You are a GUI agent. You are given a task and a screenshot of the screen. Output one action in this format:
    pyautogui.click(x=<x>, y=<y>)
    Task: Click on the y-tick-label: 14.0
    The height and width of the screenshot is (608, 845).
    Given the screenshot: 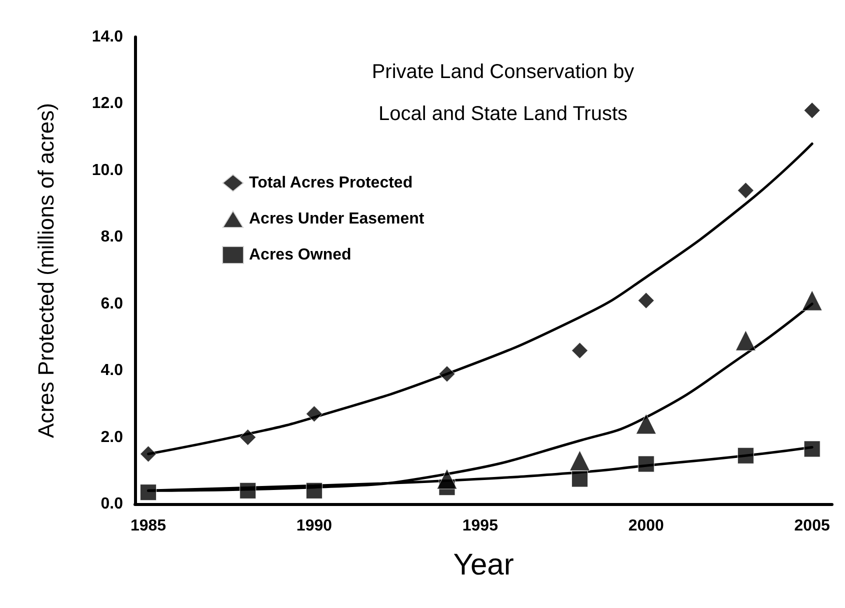 What is the action you would take?
    pyautogui.click(x=108, y=37)
    